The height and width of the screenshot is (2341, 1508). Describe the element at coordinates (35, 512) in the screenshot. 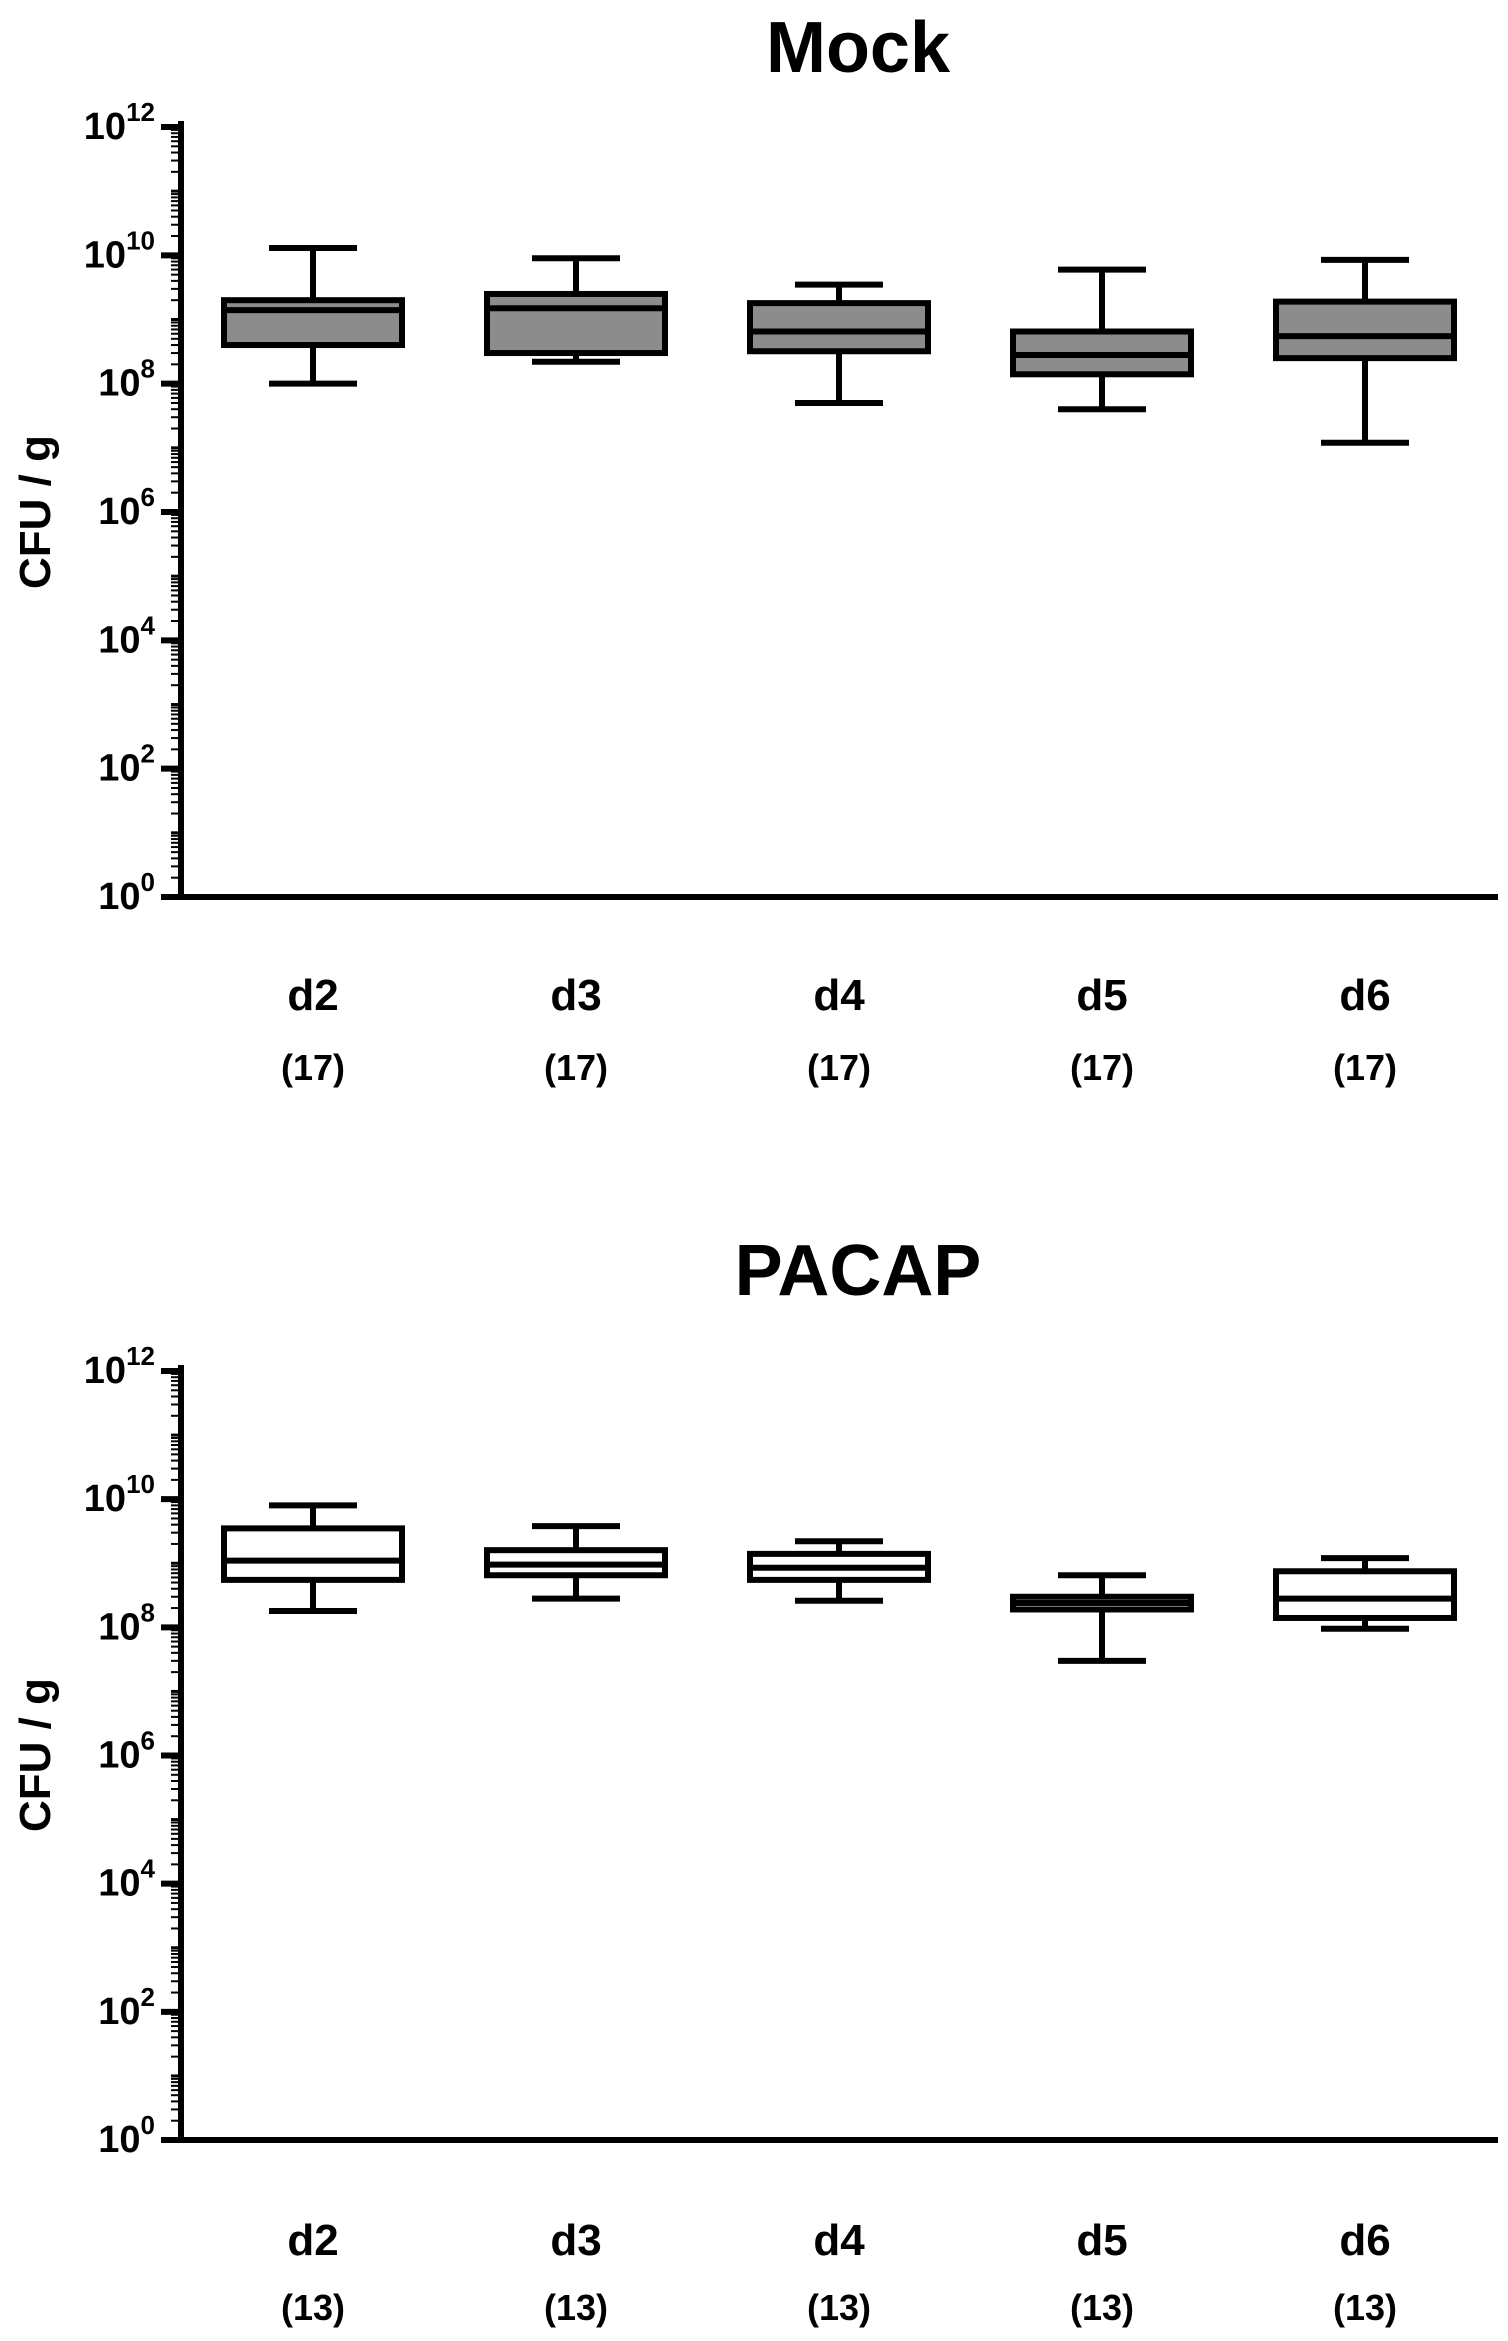

I see `mock-y-axis-label: CFU / g` at that location.